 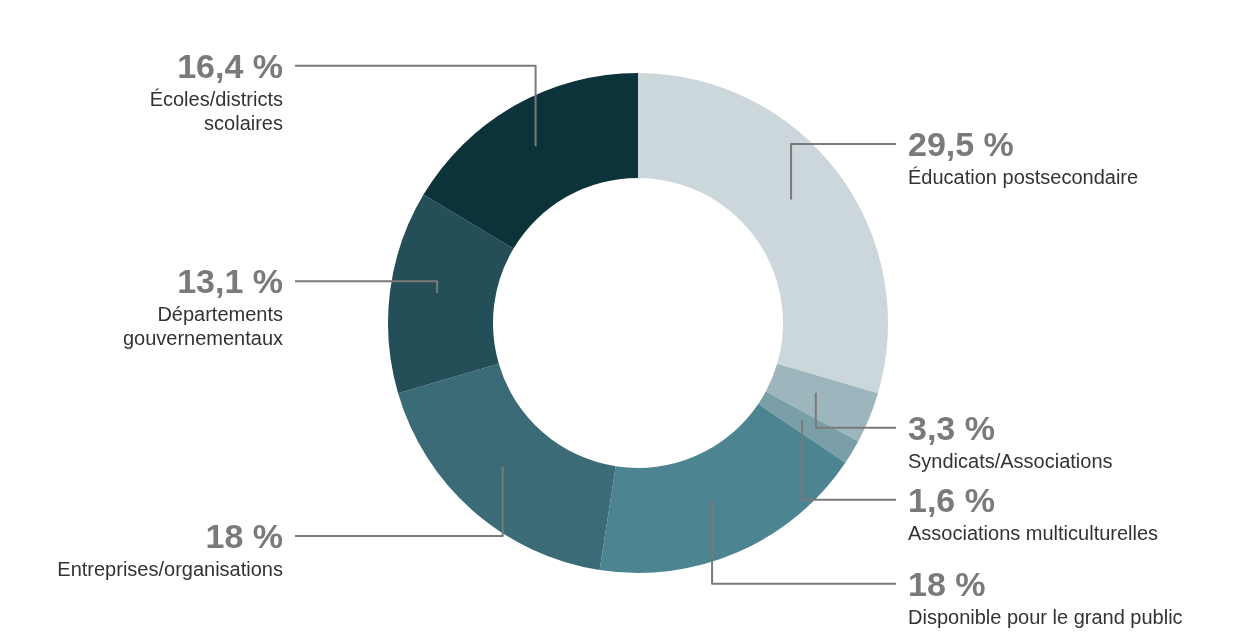 What do you see at coordinates (202, 326) in the screenshot?
I see `slice-label: Départements gouvernementaux` at bounding box center [202, 326].